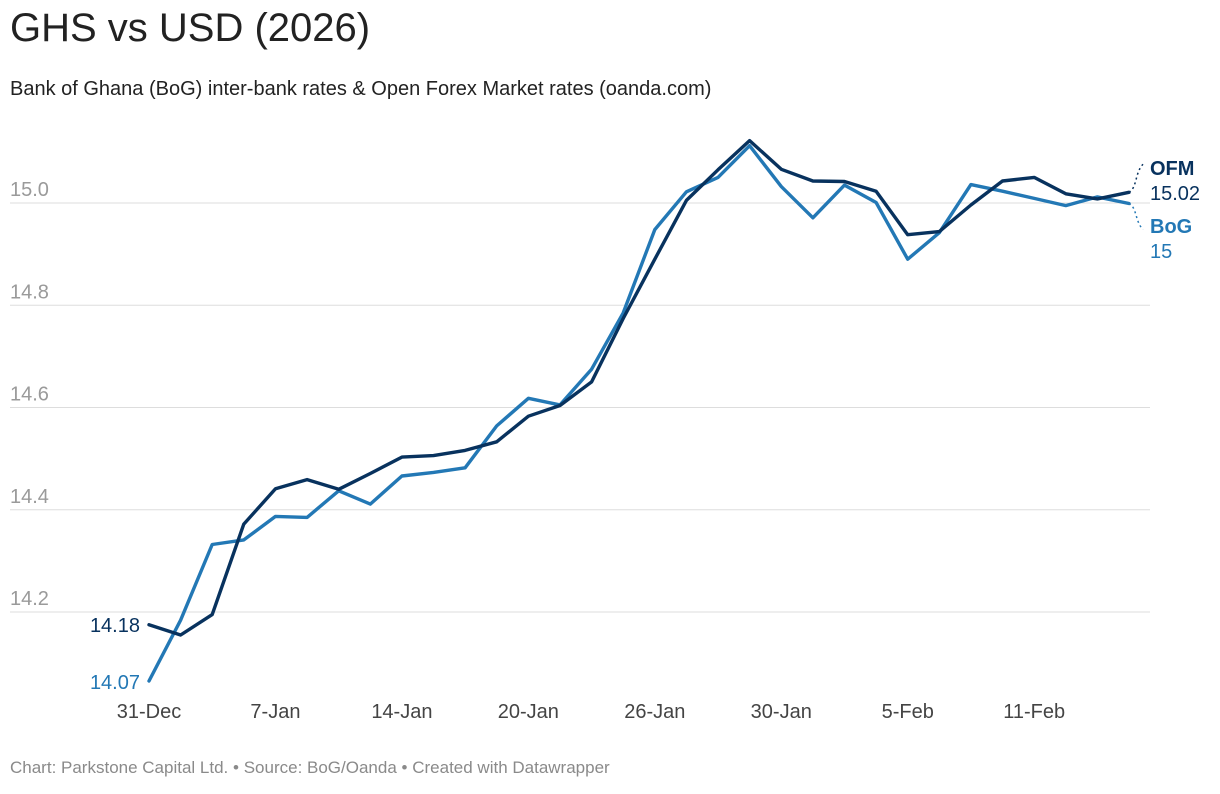 The height and width of the screenshot is (794, 1220). What do you see at coordinates (528, 712) in the screenshot?
I see `x-tick-label: 20-Jan` at bounding box center [528, 712].